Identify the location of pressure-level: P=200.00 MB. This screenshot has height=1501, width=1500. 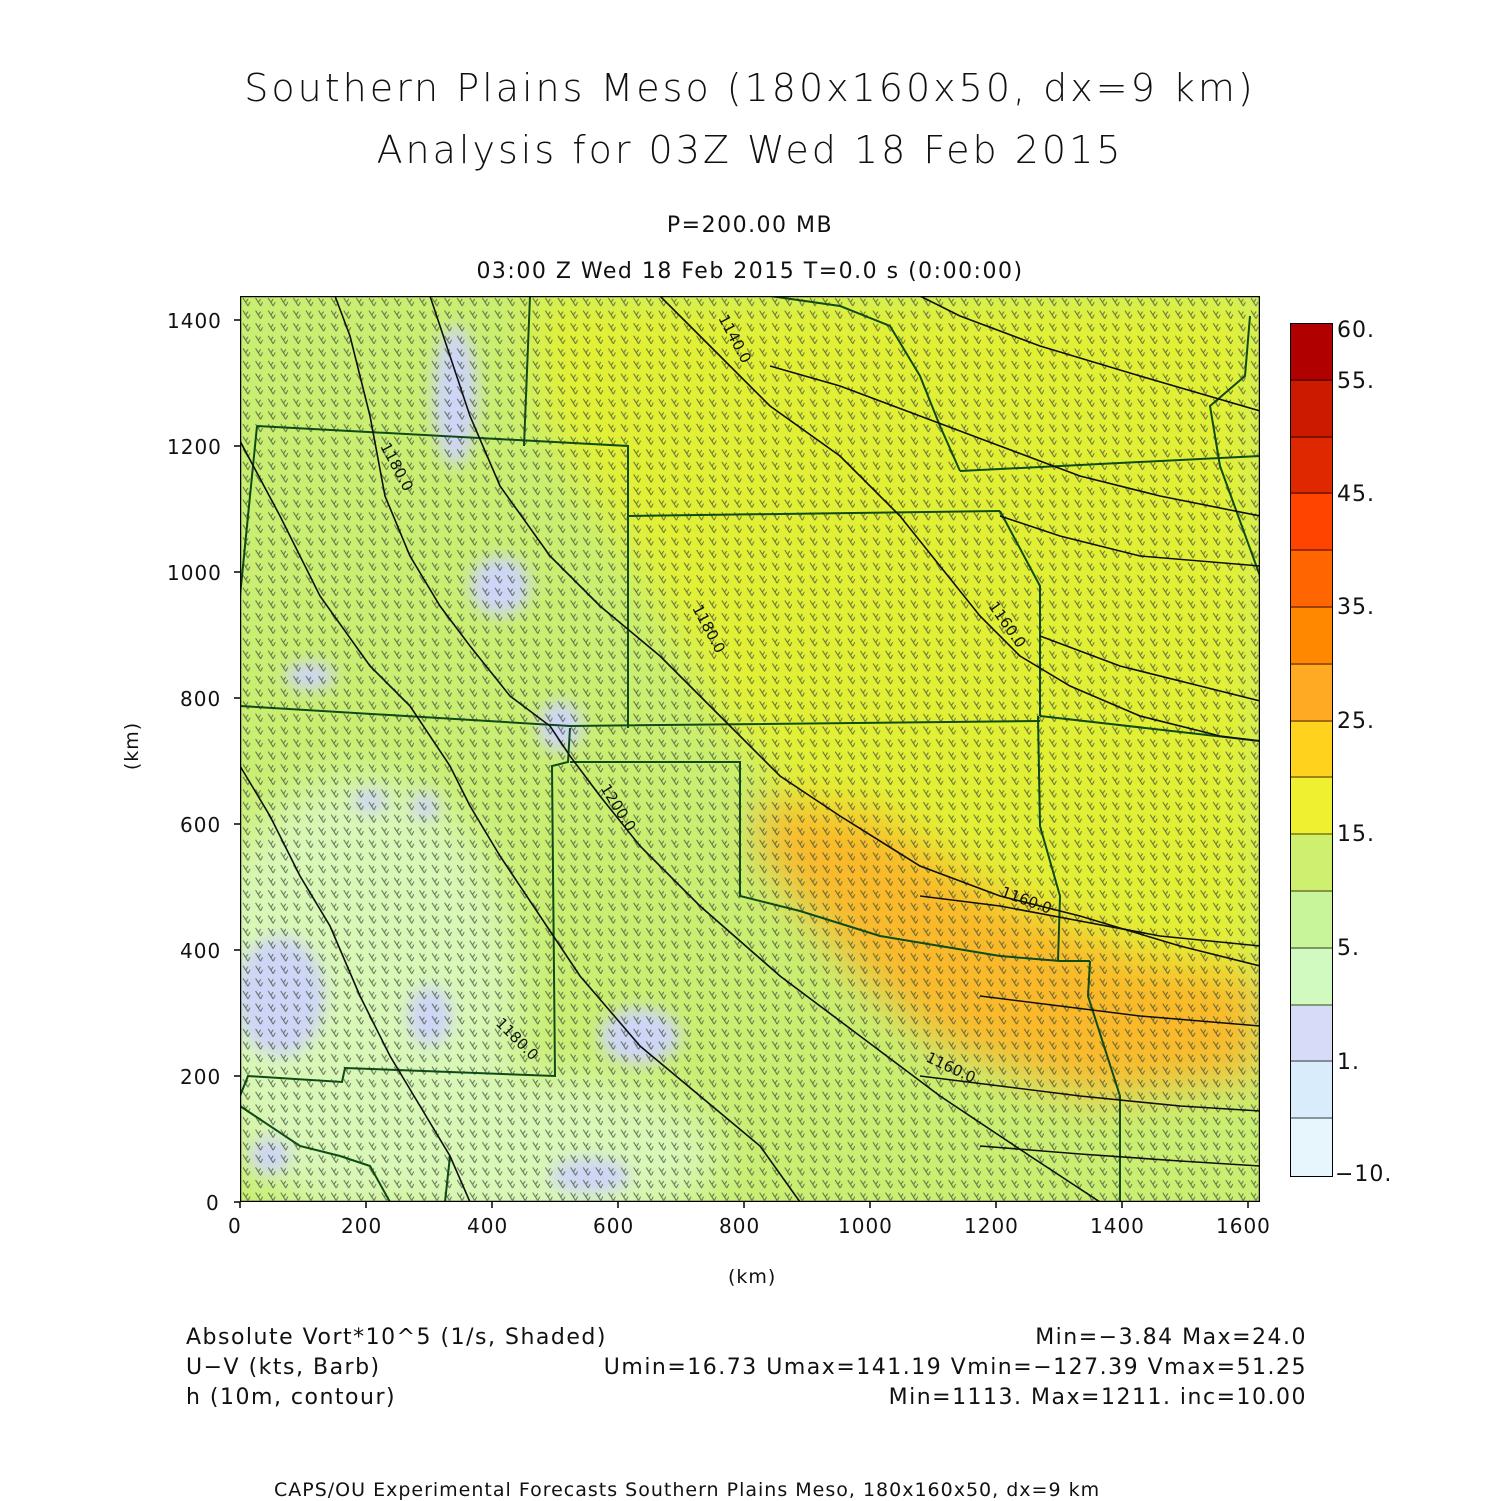
(750, 225).